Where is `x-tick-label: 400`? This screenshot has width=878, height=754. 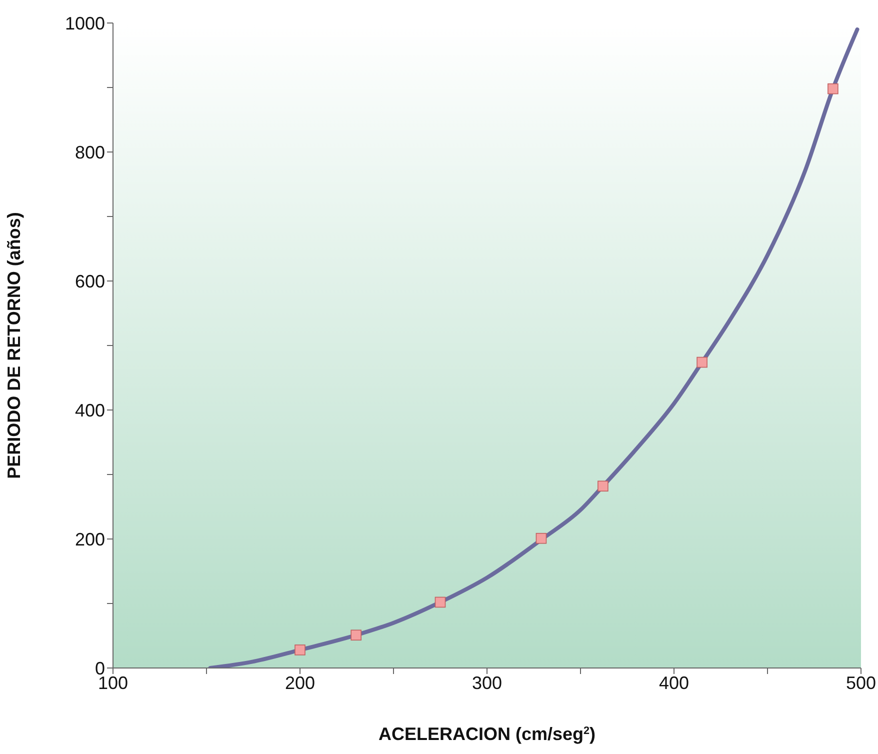
x-tick-label: 400 is located at coordinates (674, 682).